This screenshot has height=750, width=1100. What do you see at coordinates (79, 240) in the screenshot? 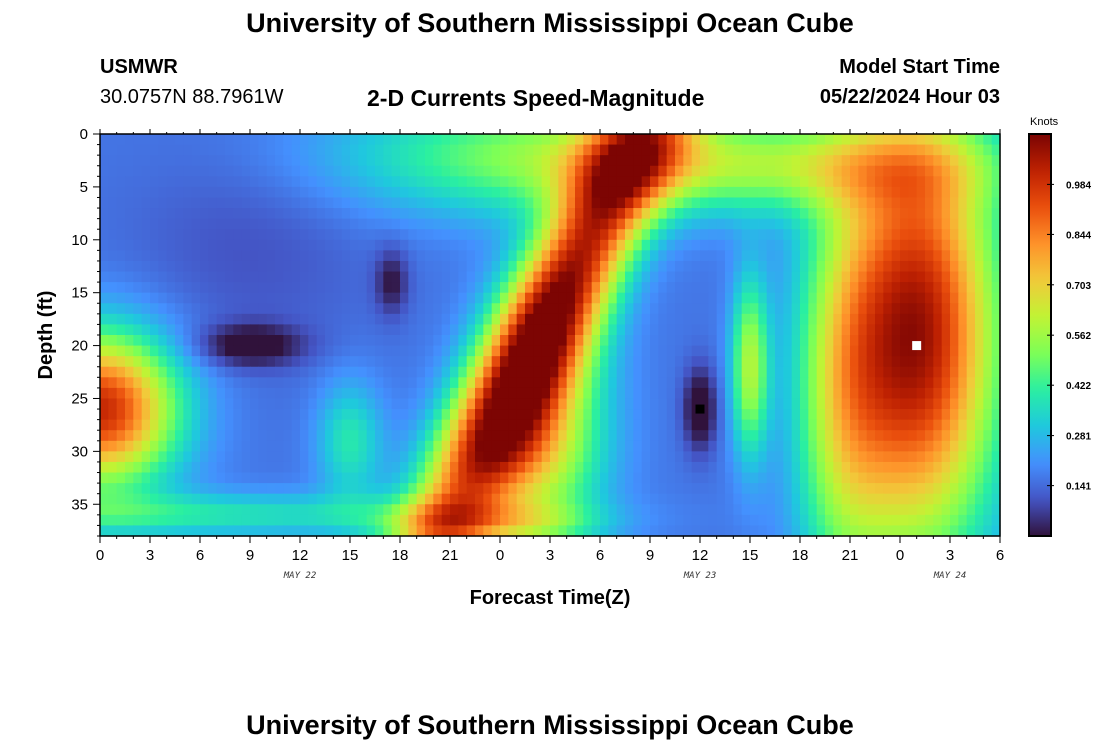
I see `y-tick-label: 10` at bounding box center [79, 240].